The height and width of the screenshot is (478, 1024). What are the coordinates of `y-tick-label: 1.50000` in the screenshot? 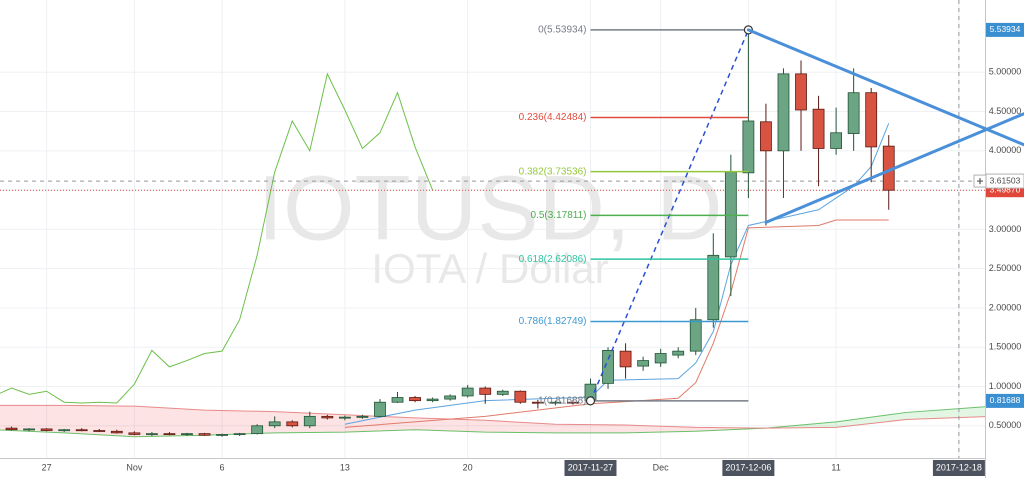 It's located at (1005, 347).